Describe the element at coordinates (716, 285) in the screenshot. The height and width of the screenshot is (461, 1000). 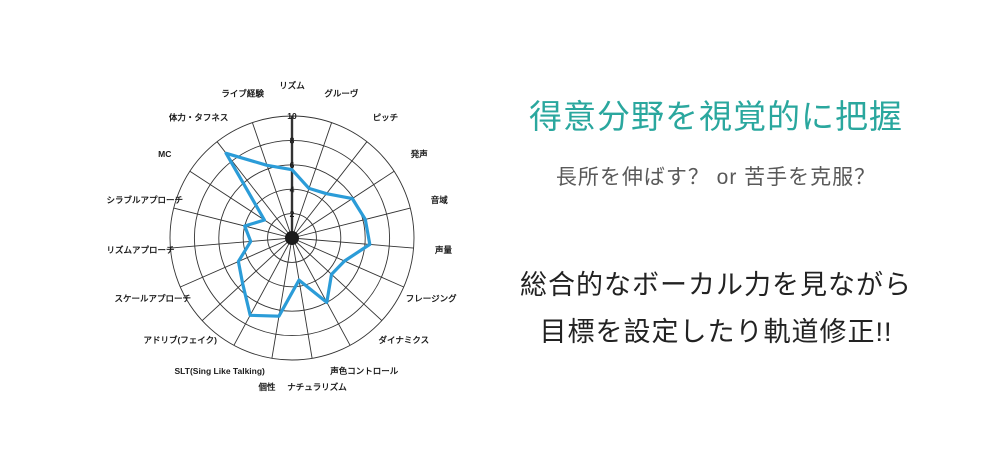
I see `body-line-1: 総合的なボーカル力を見ながら` at that location.